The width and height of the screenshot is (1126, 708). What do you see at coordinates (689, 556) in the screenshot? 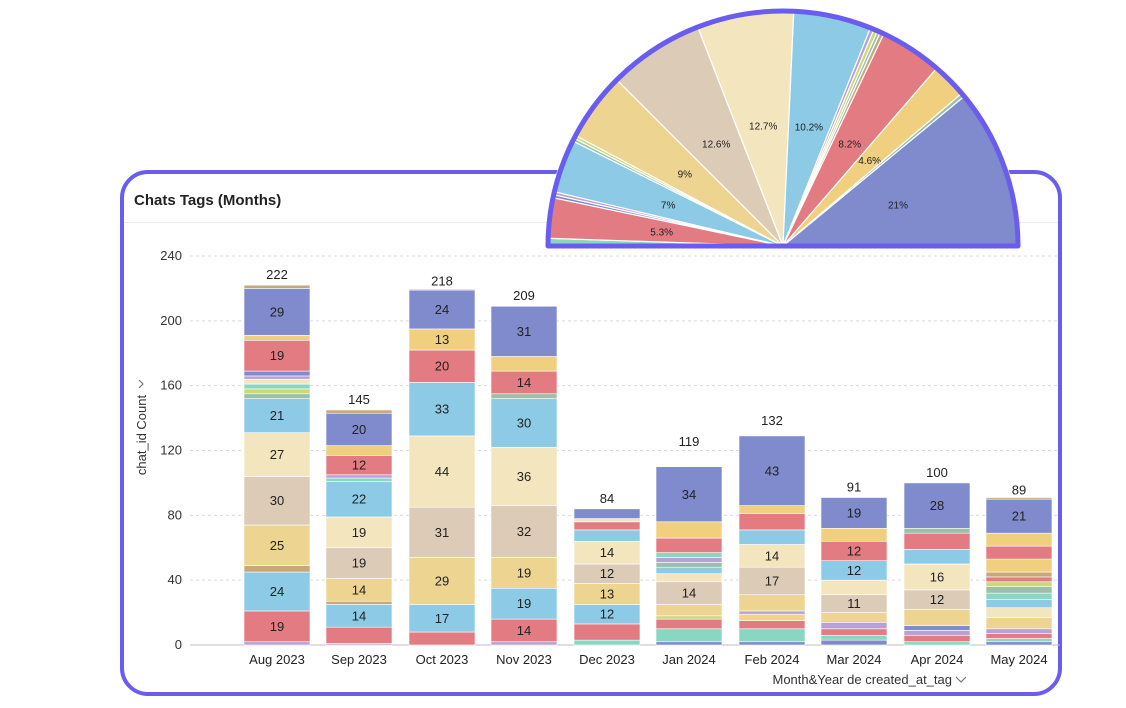
I see `bar-stack: 14 34` at bounding box center [689, 556].